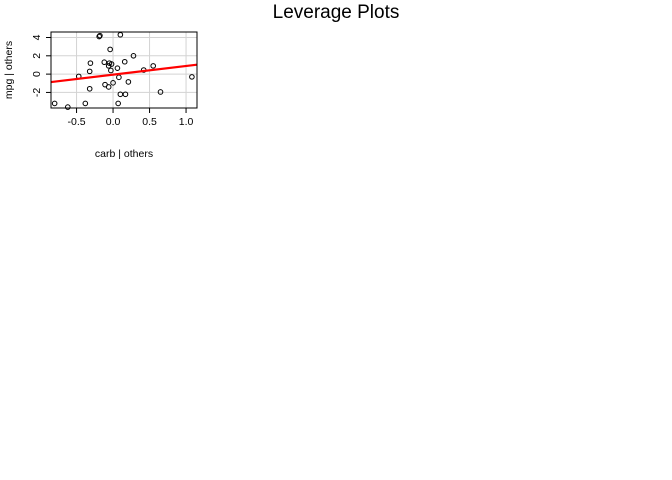 The image size is (672, 480). Describe the element at coordinates (113, 122) in the screenshot. I see `x-tick-label: 0.0` at that location.